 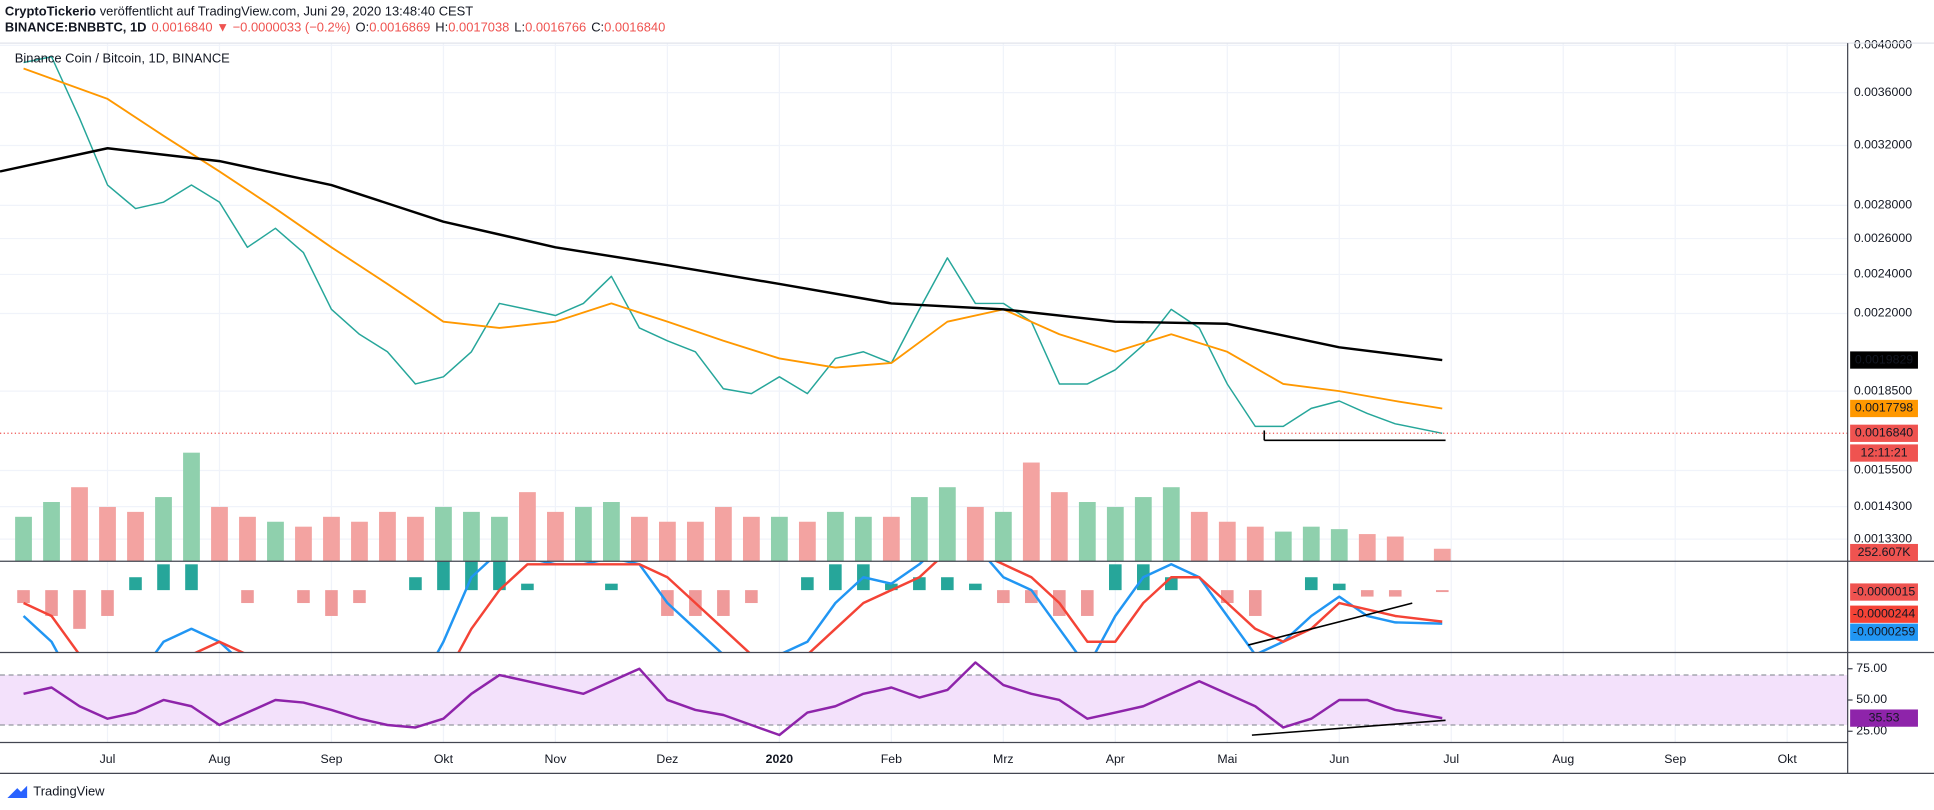 What do you see at coordinates (732, 607) in the screenshot?
I see `macd-line` at bounding box center [732, 607].